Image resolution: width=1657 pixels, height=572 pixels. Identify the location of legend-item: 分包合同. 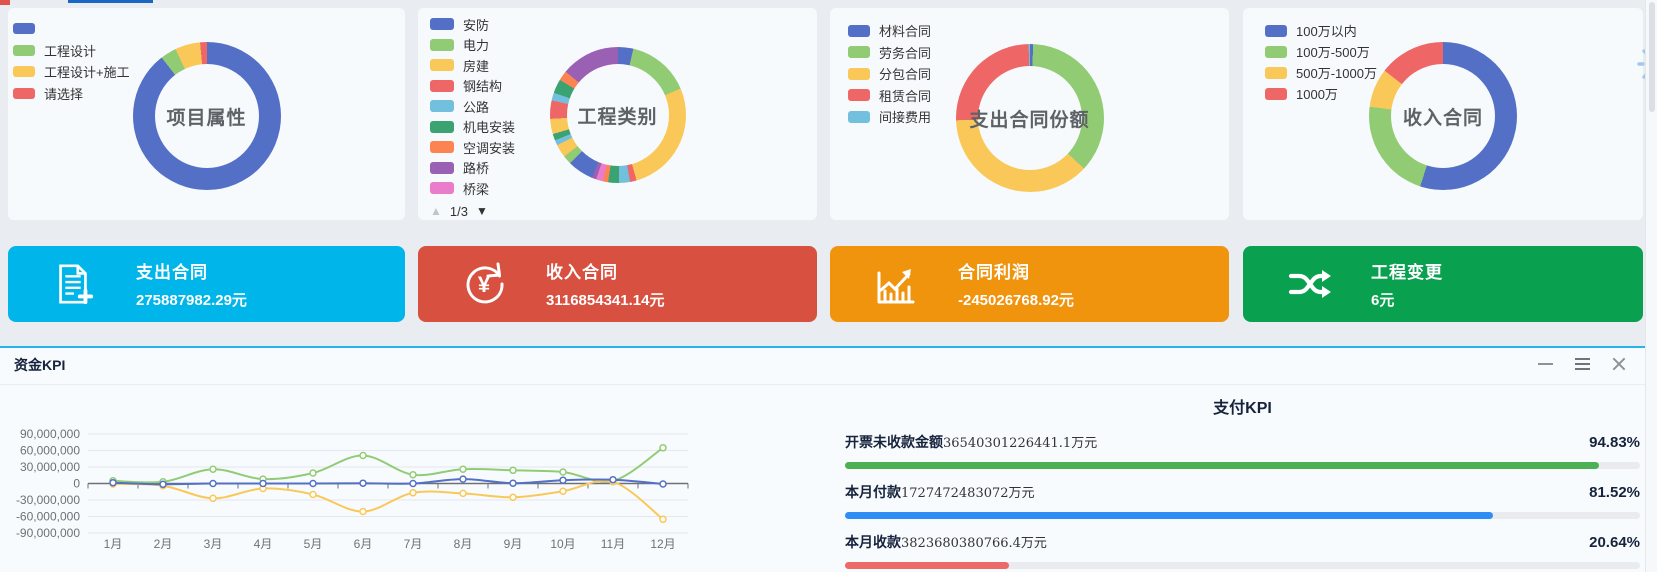
(889, 74).